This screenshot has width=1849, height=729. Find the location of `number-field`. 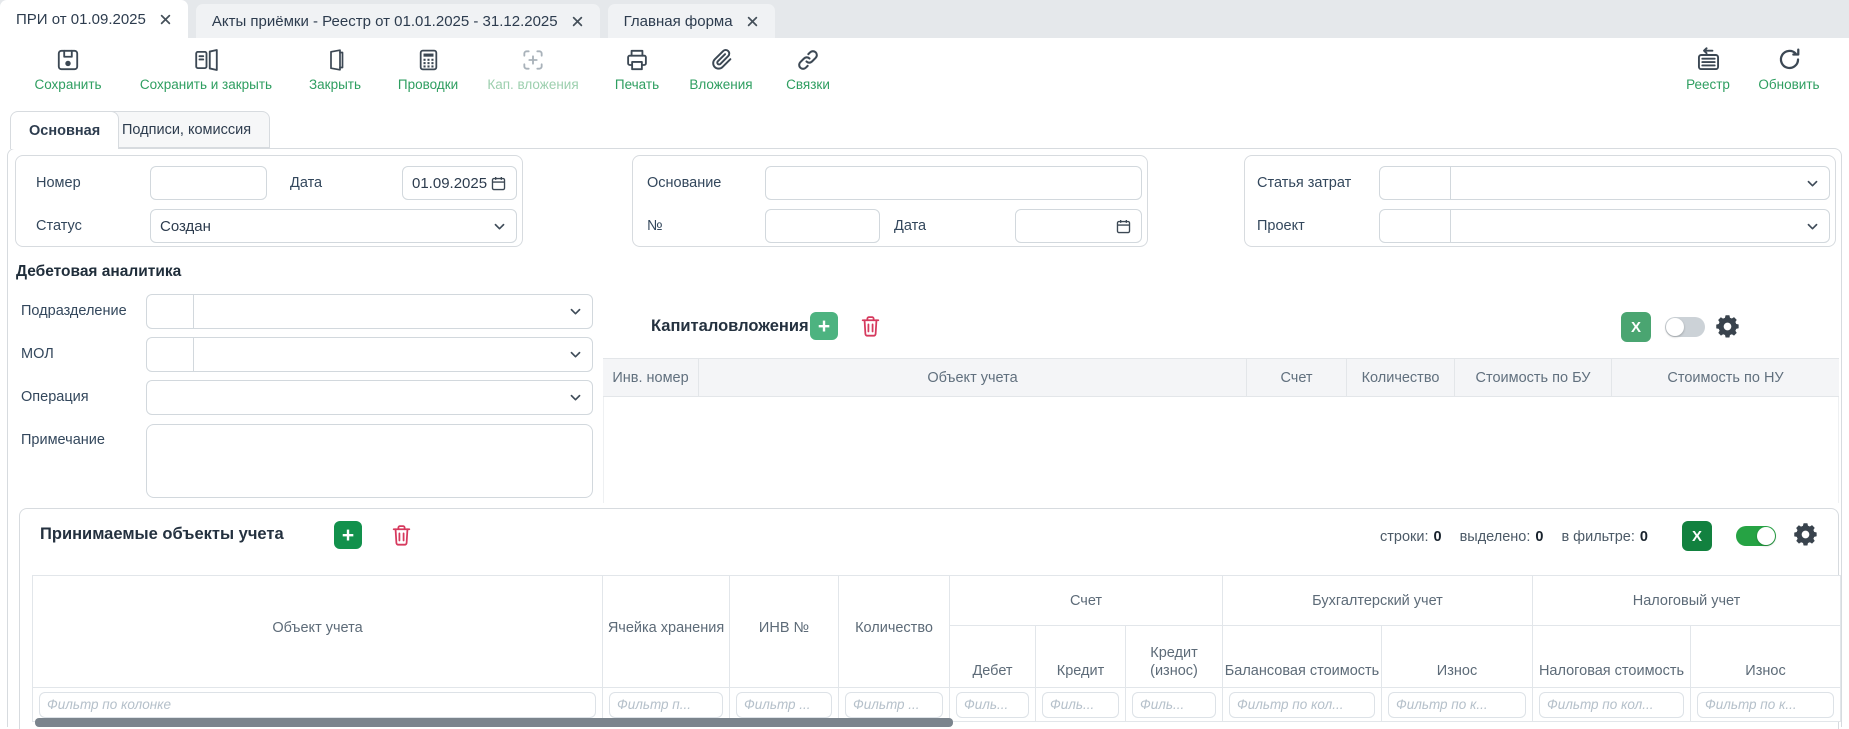

number-field is located at coordinates (208, 183).